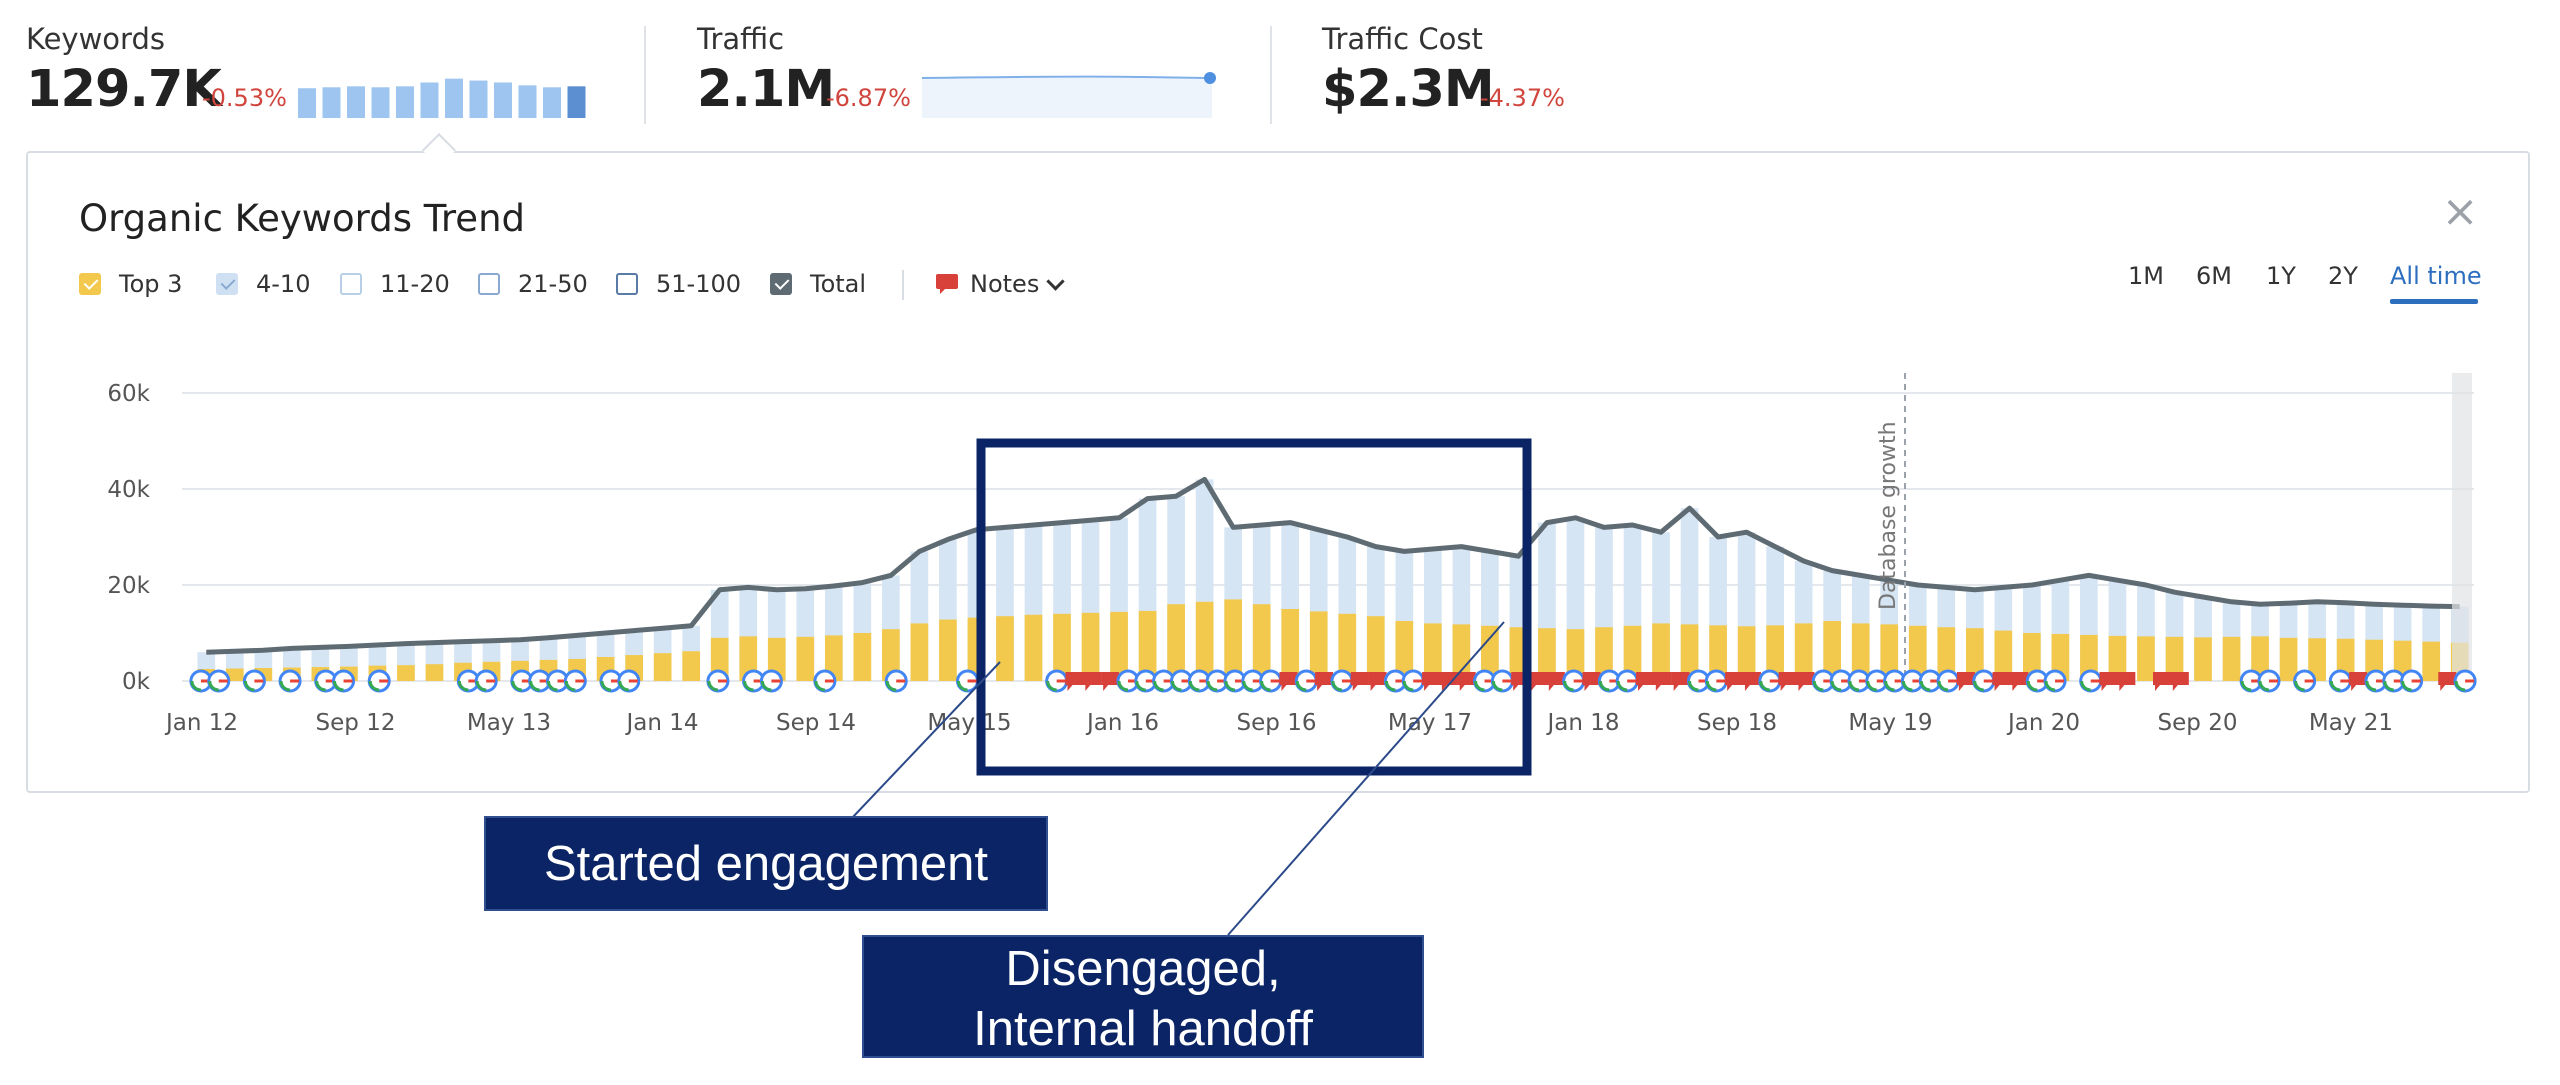 Image resolution: width=2560 pixels, height=1085 pixels. What do you see at coordinates (2281, 276) in the screenshot?
I see `range-1y: 1Y` at bounding box center [2281, 276].